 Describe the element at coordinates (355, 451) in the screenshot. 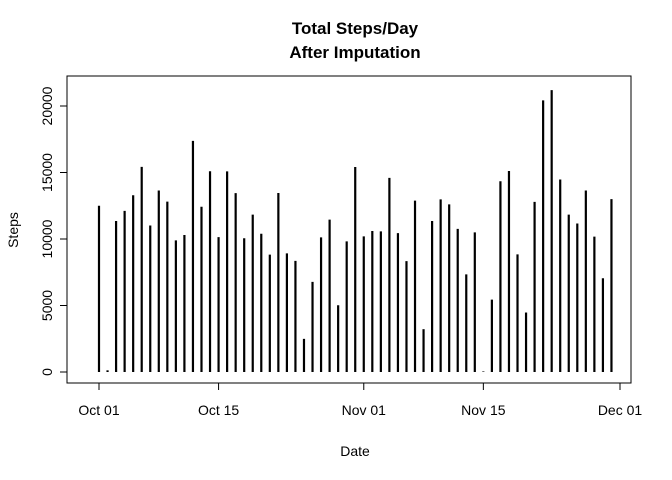

I see `x-axis-label: Date` at that location.